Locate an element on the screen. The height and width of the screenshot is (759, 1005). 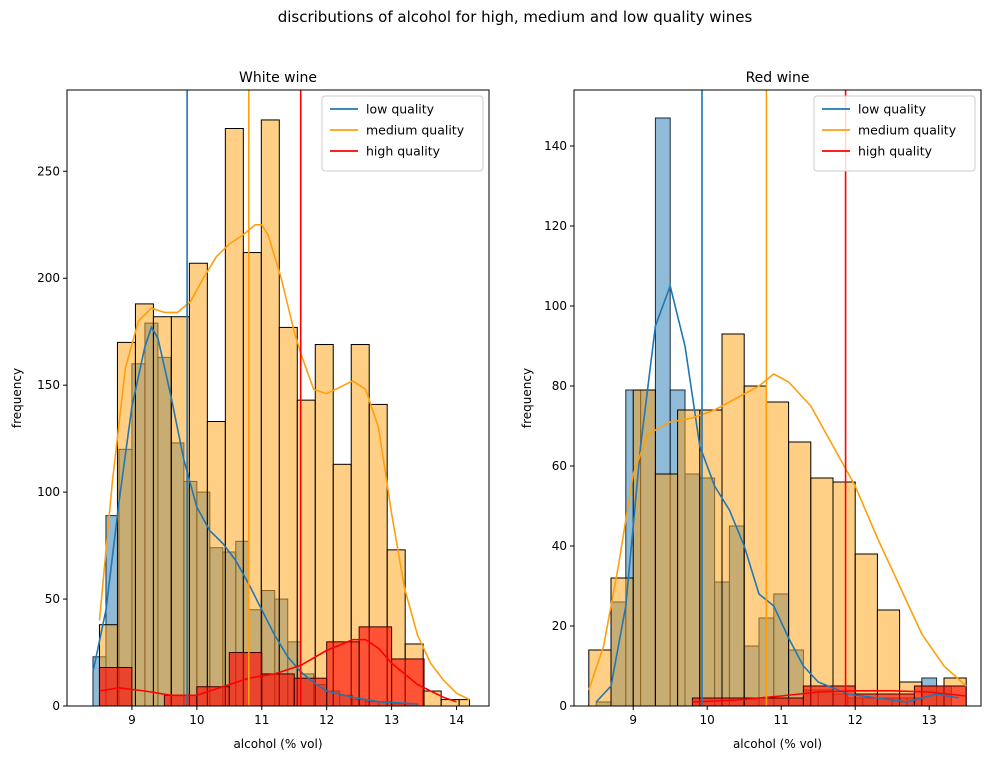
chart-title: White wine is located at coordinates (278, 78).